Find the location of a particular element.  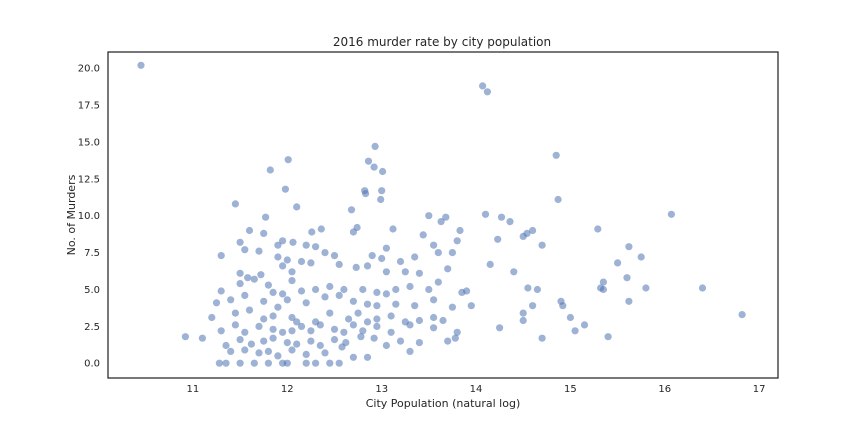

y-axis-label: No. of Murders is located at coordinates (71, 214).